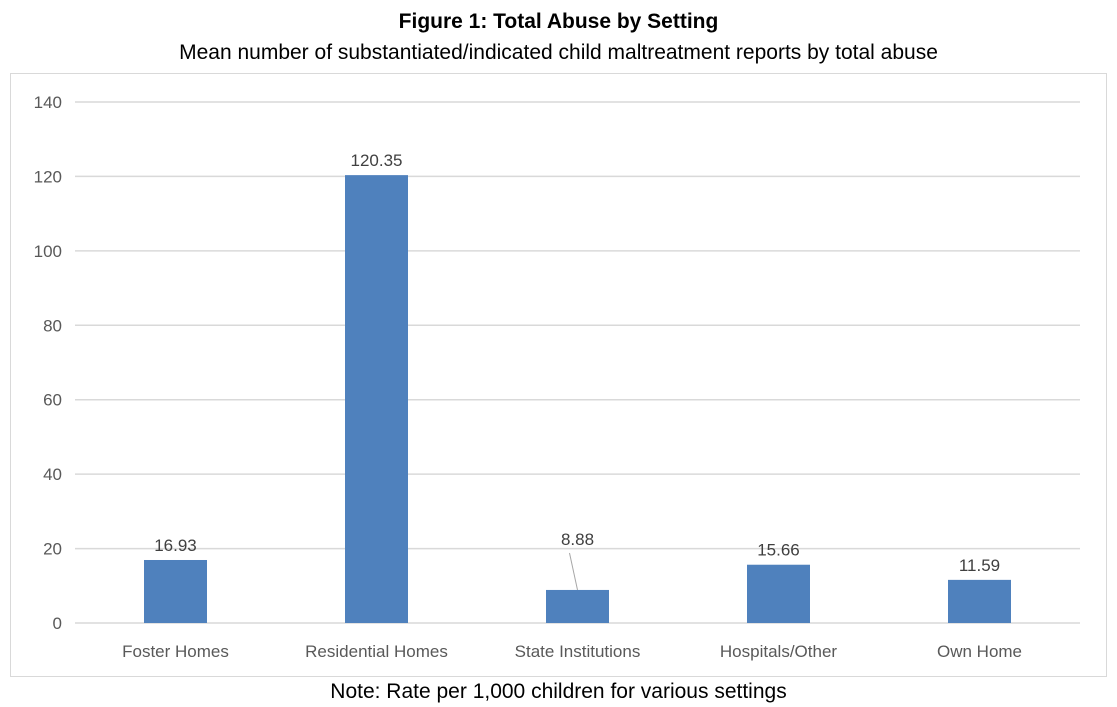 Image resolution: width=1117 pixels, height=707 pixels. Describe the element at coordinates (52, 325) in the screenshot. I see `y-tick-label: 80` at that location.